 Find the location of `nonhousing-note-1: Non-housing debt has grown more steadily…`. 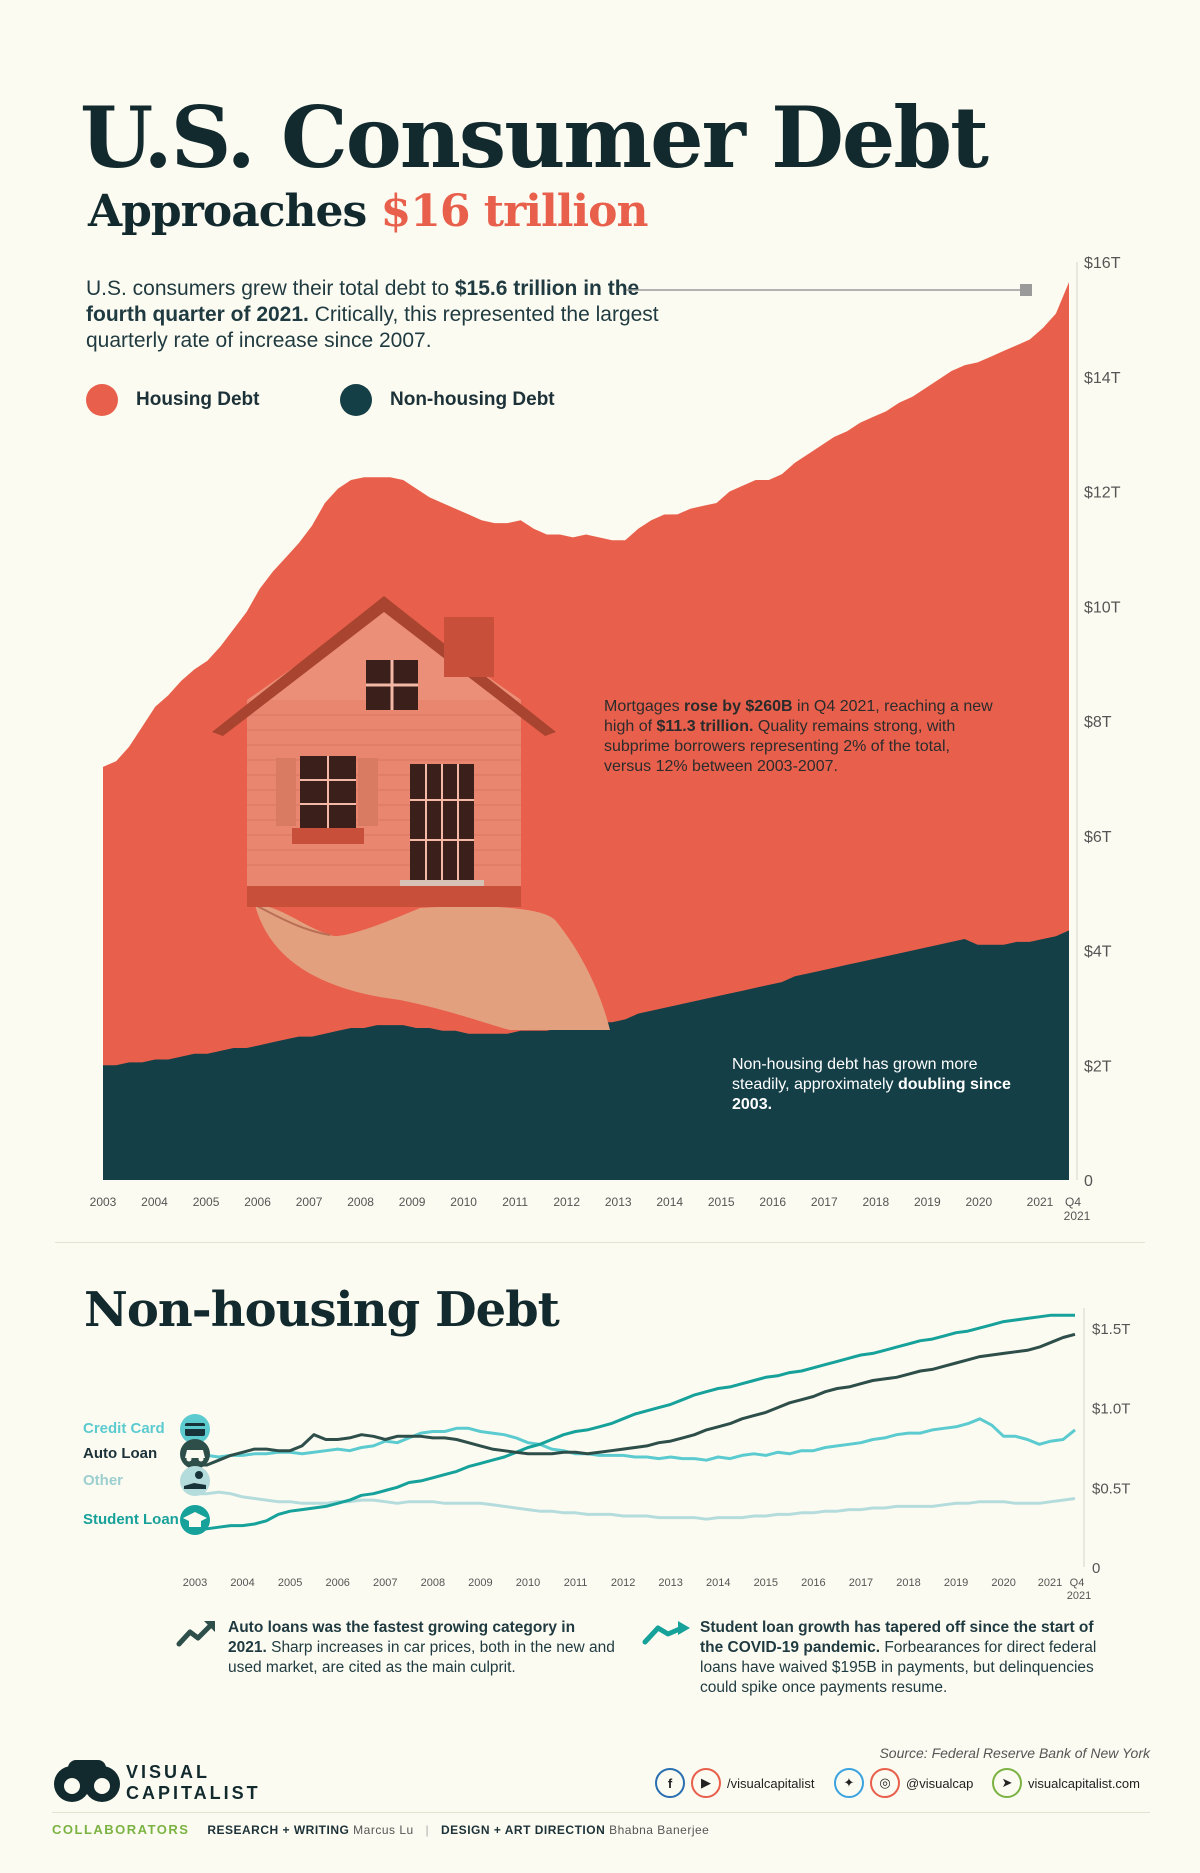

nonhousing-note-1: Non-housing debt has grown more steadily… is located at coordinates (855, 1074).